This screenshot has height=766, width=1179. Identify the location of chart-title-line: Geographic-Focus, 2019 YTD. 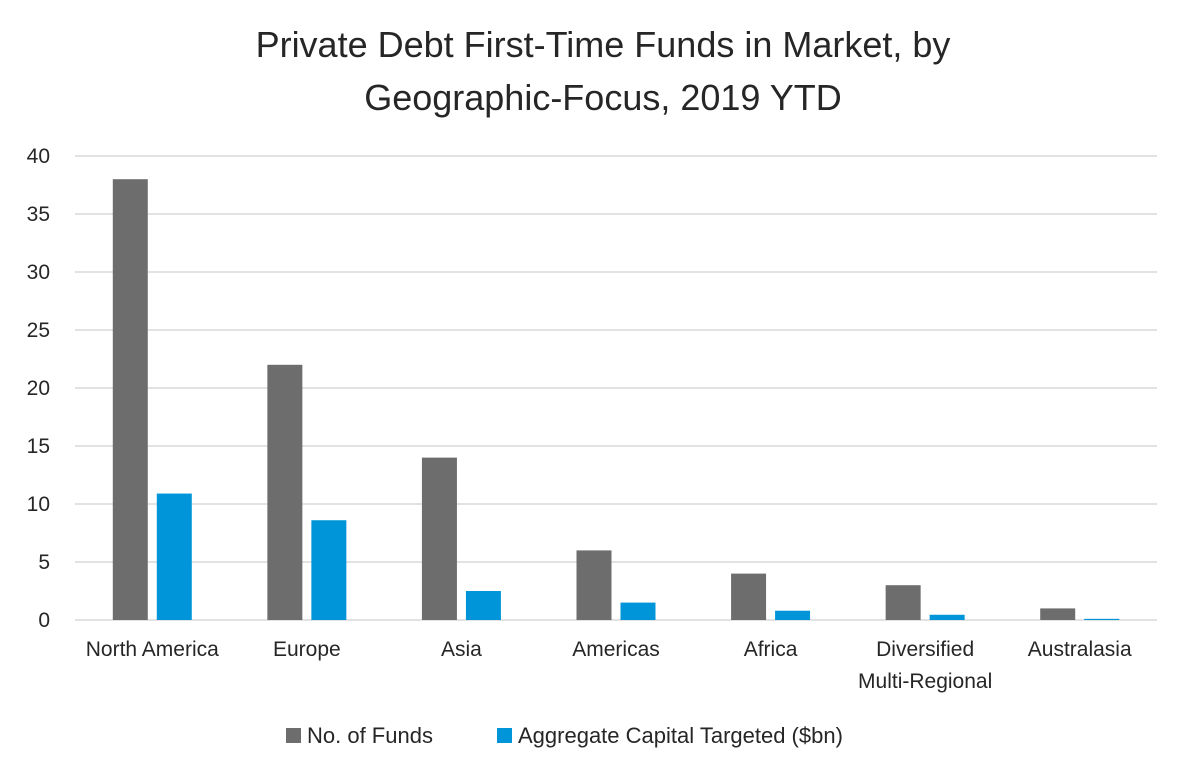
(603, 97).